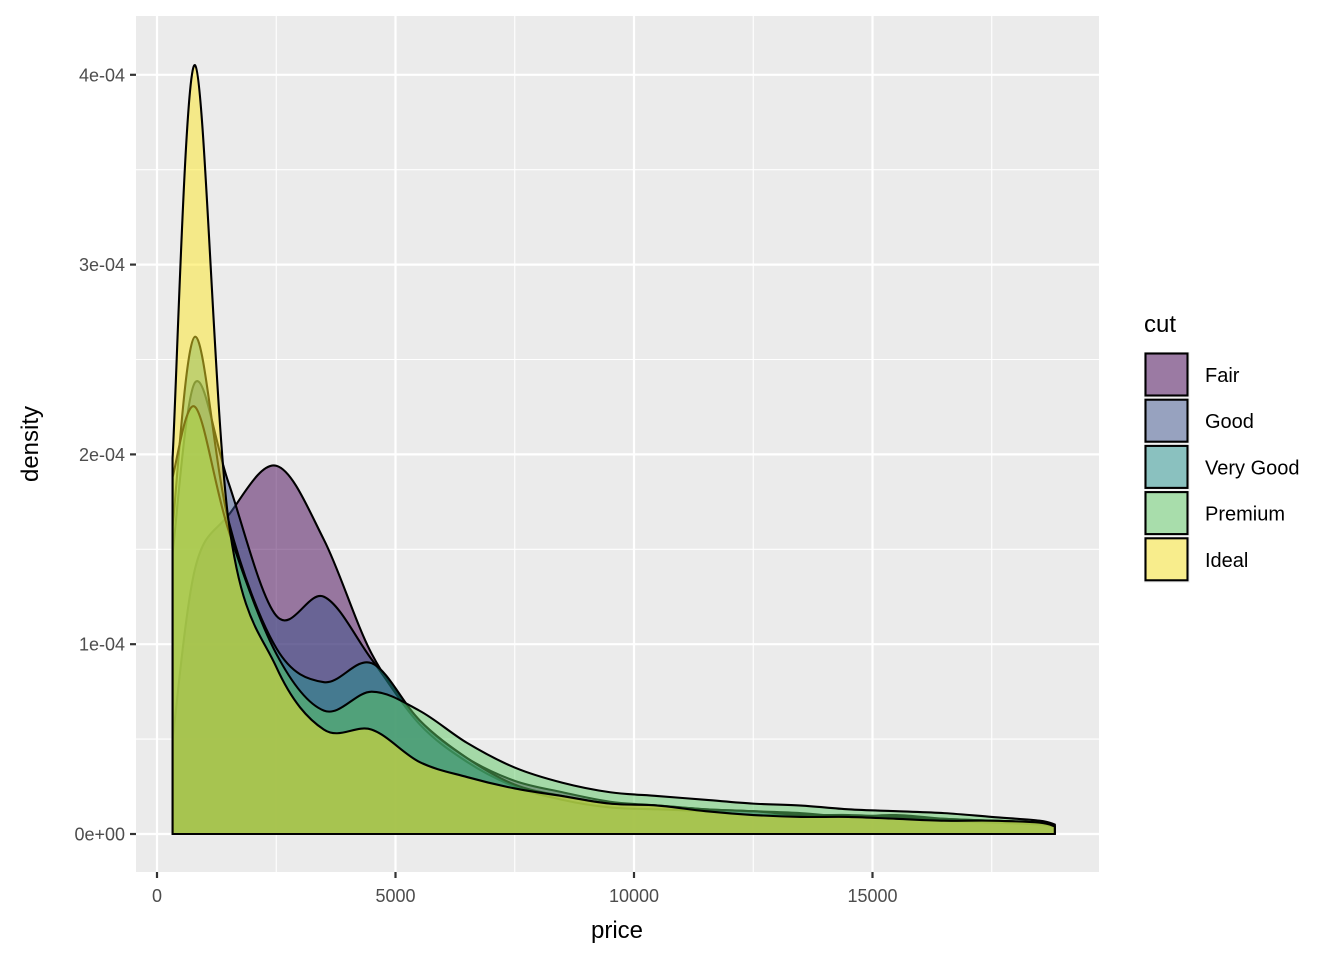 The width and height of the screenshot is (1344, 960). What do you see at coordinates (102, 265) in the screenshot?
I see `y-tick-label: 3e-04` at bounding box center [102, 265].